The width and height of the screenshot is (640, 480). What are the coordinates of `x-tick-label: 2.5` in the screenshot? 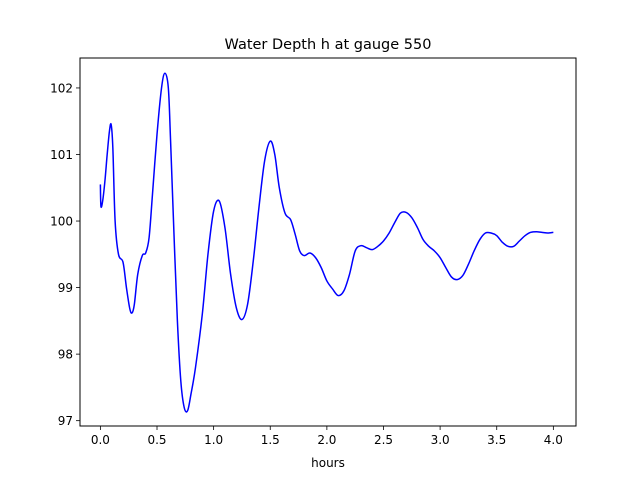 It's located at (383, 440).